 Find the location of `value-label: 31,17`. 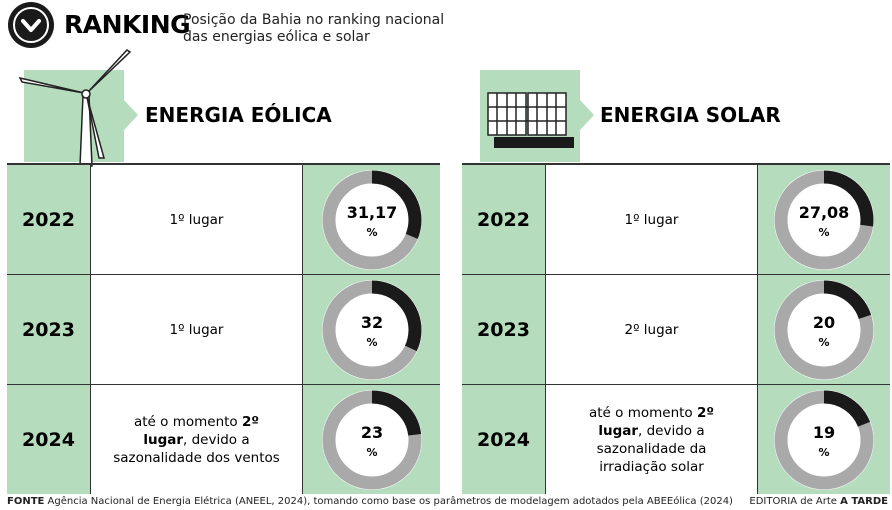

value-label: 31,17 is located at coordinates (371, 212).